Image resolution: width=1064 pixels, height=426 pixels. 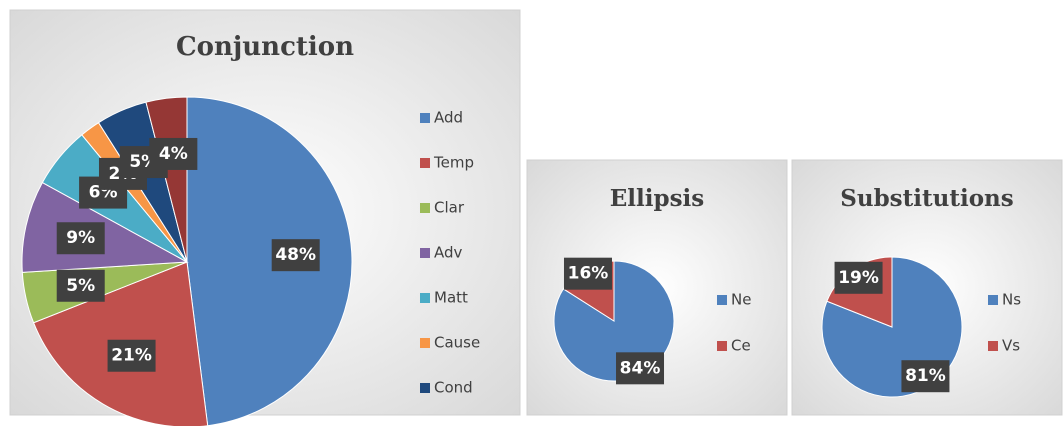 I want to click on legend-label: Matt, so click(x=451, y=298).